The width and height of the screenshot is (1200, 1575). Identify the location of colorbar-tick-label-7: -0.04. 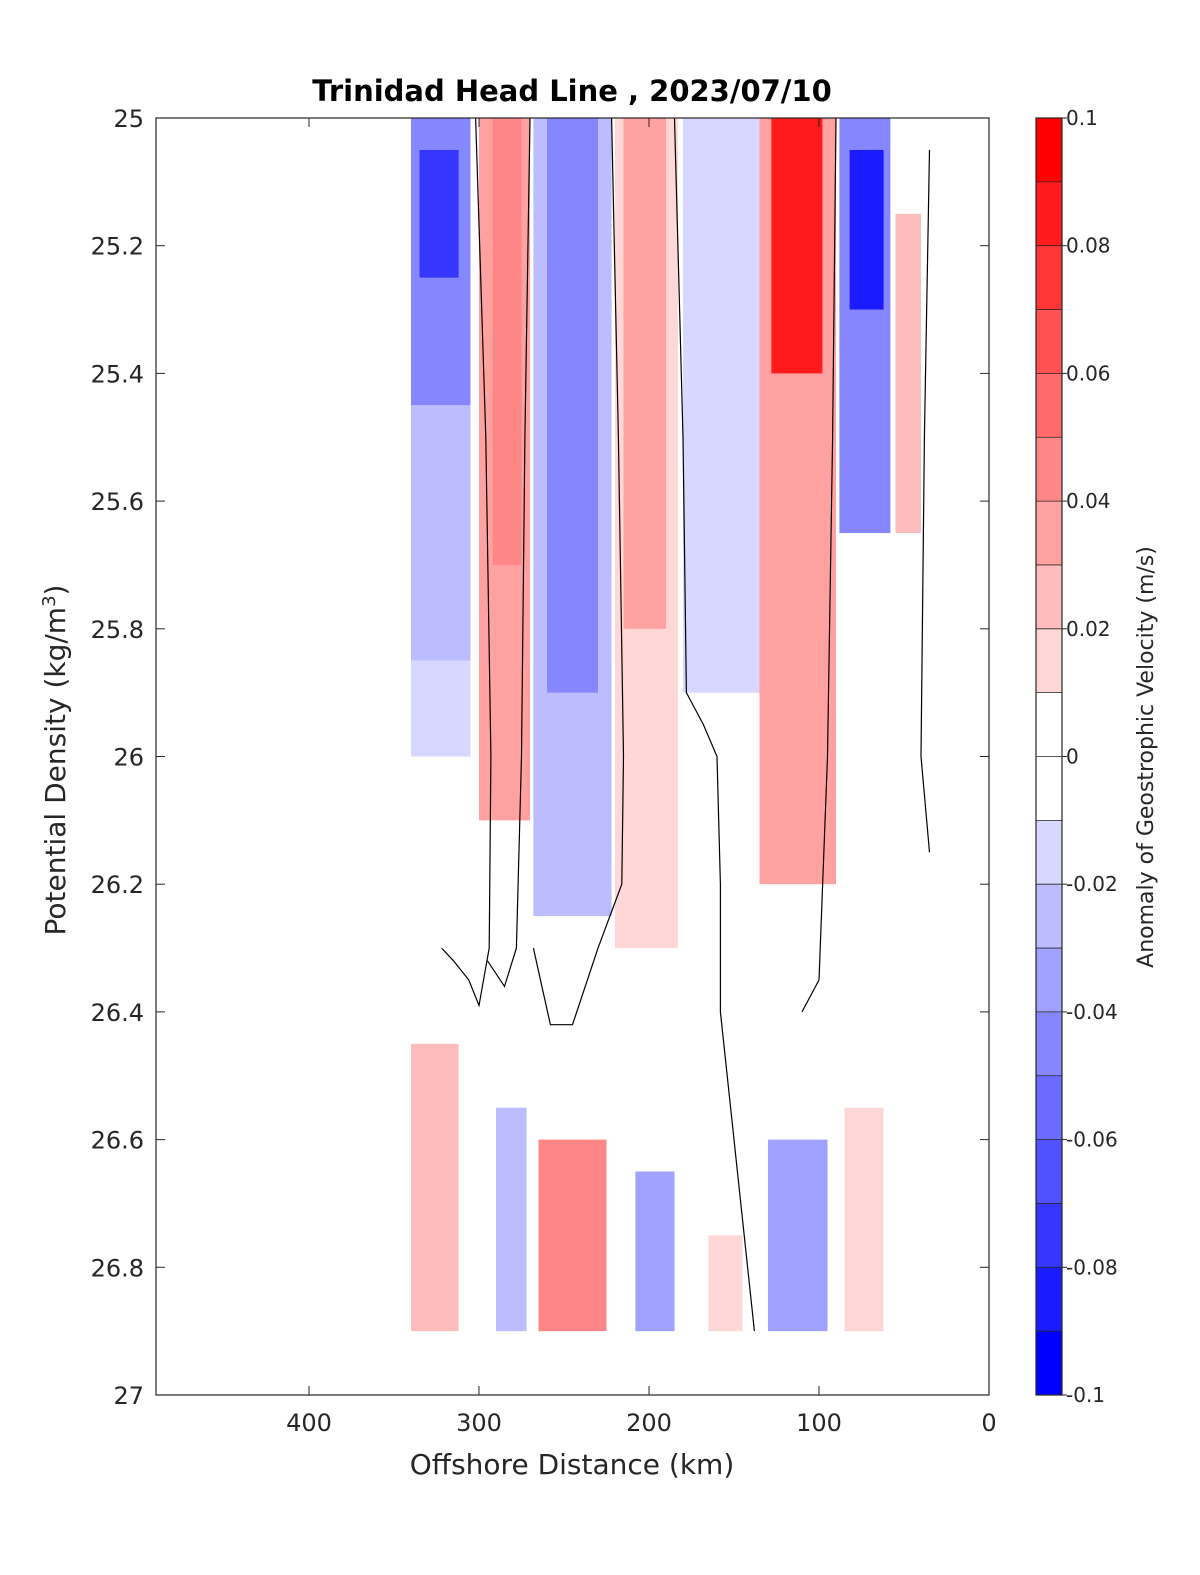
(1092, 1012).